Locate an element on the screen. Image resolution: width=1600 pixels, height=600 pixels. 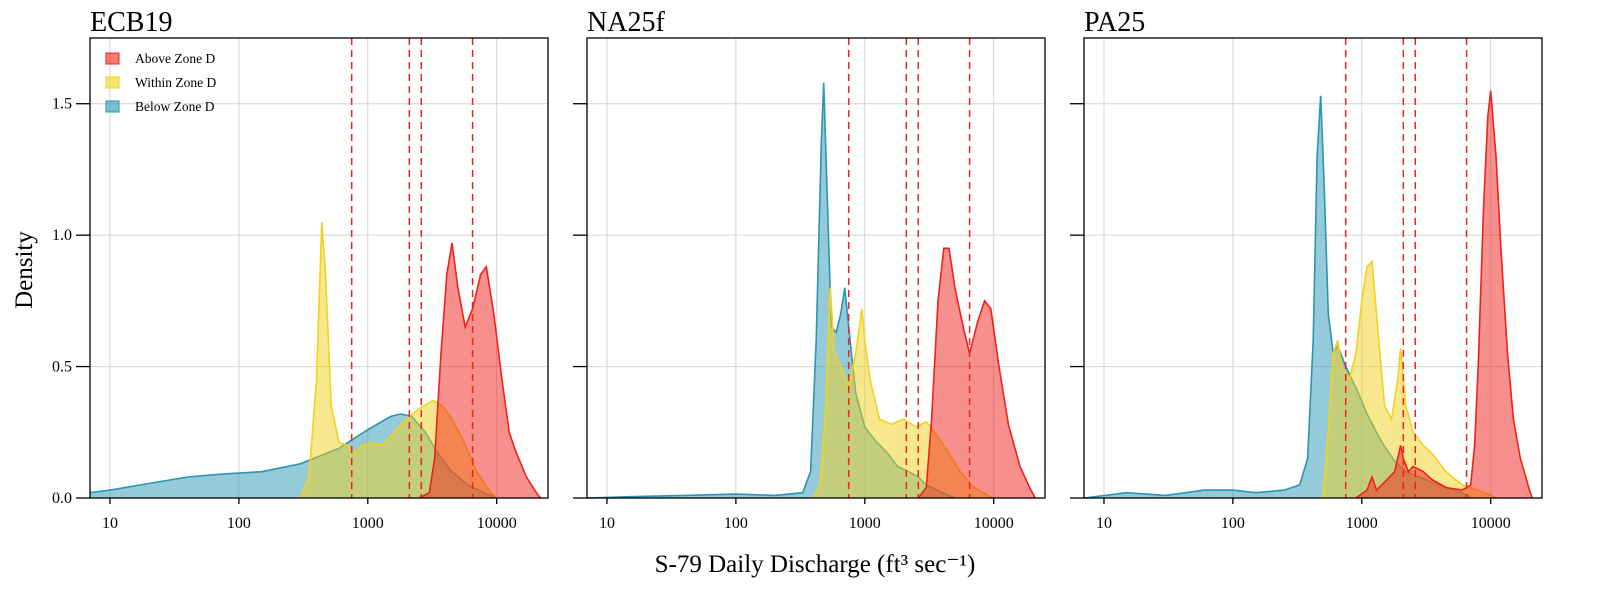
y-tick-label: 1.5 is located at coordinates (62, 104).